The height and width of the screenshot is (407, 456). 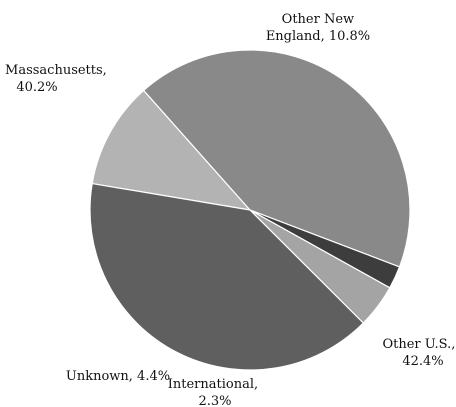 What do you see at coordinates (419, 353) in the screenshot?
I see `label-other-us: Other U.S., 42.4%` at bounding box center [419, 353].